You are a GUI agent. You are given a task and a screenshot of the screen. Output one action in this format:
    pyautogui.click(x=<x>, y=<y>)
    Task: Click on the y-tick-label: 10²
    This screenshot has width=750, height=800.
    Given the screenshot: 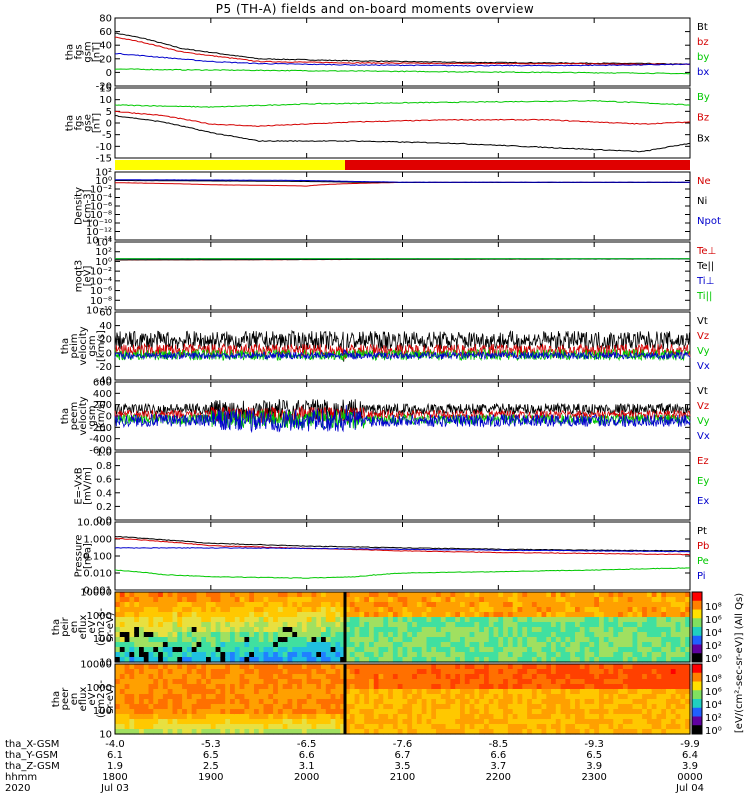 What is the action you would take?
    pyautogui.click(x=103, y=173)
    